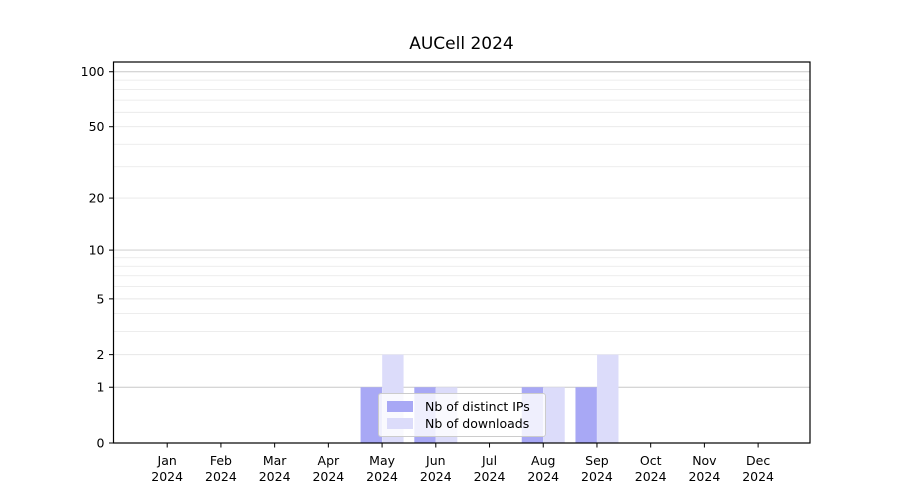  I want to click on legend: Nb of distinct IPs Nb of downloads, so click(462, 415).